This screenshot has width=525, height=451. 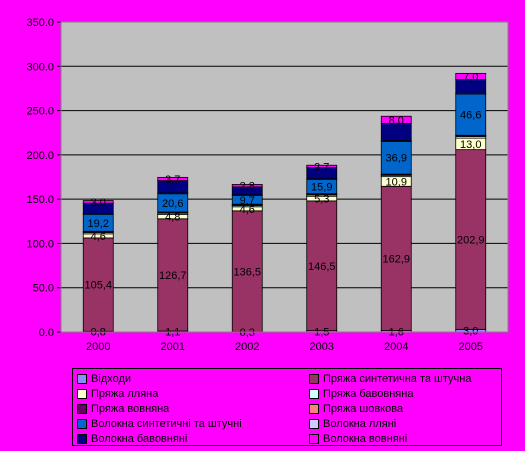 What do you see at coordinates (40, 244) in the screenshot?
I see `y-tick-label: 100.0` at bounding box center [40, 244].